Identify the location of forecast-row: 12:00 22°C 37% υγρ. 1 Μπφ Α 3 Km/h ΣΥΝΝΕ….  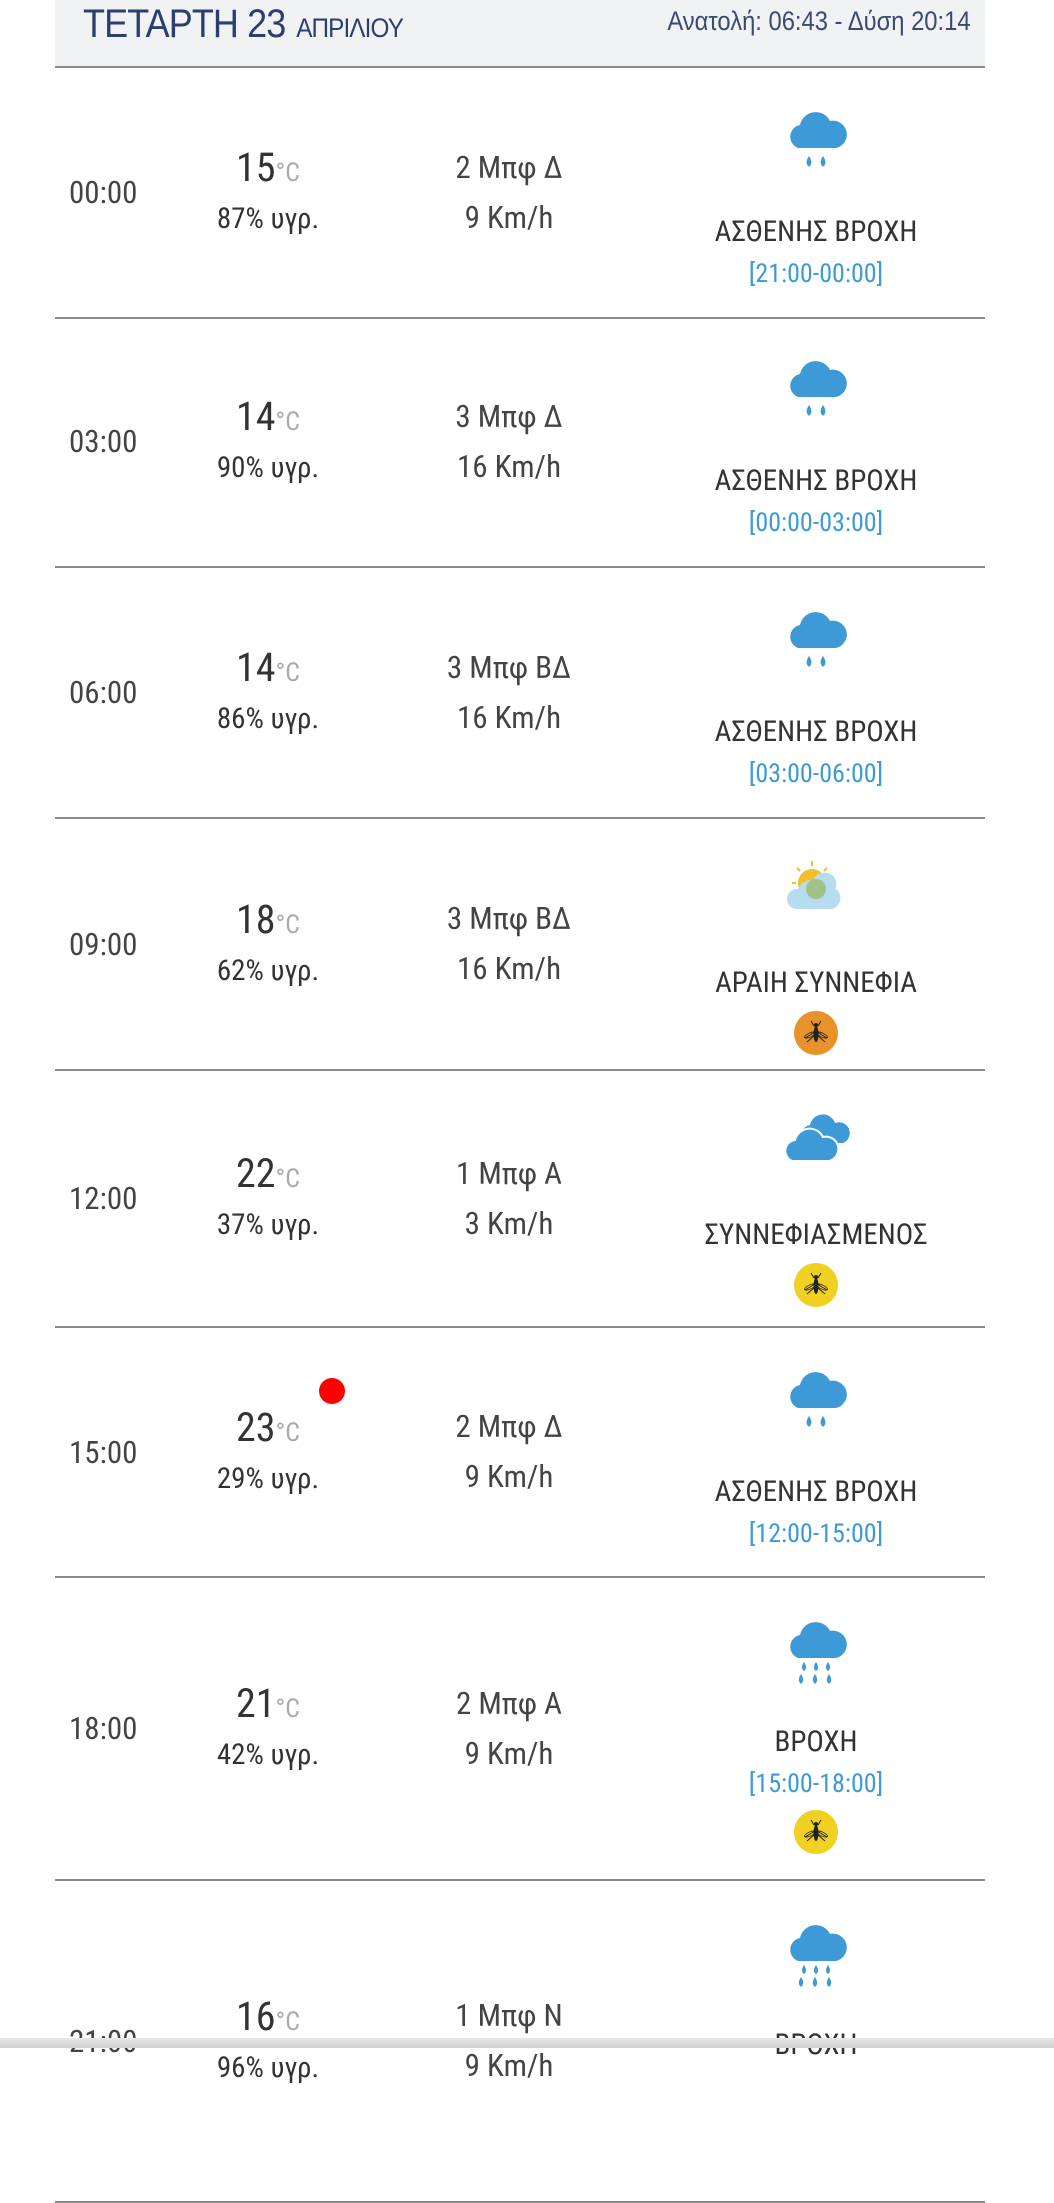
(520, 1199).